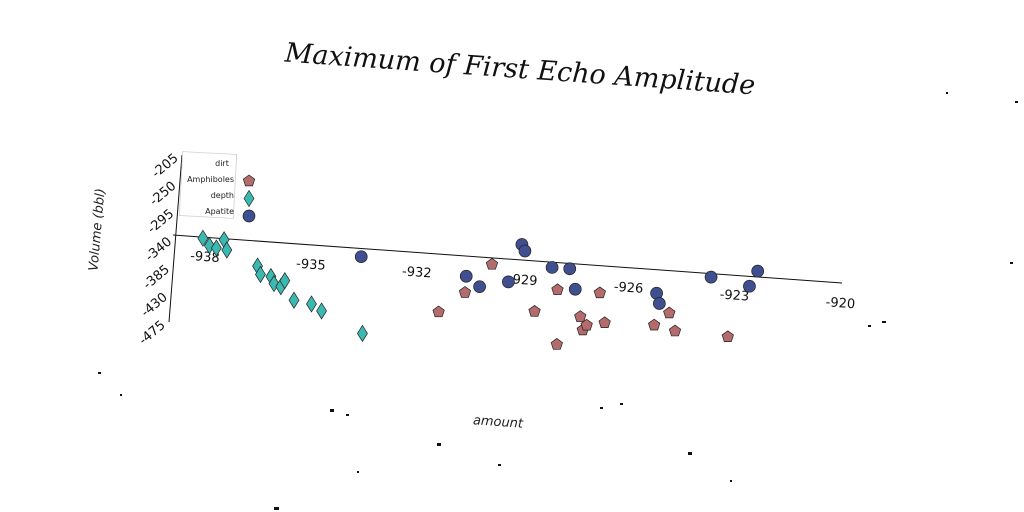 Image resolution: width=1024 pixels, height=512 pixels. I want to click on legend: dirt Amphiboles depth Apatite, so click(217, 187).